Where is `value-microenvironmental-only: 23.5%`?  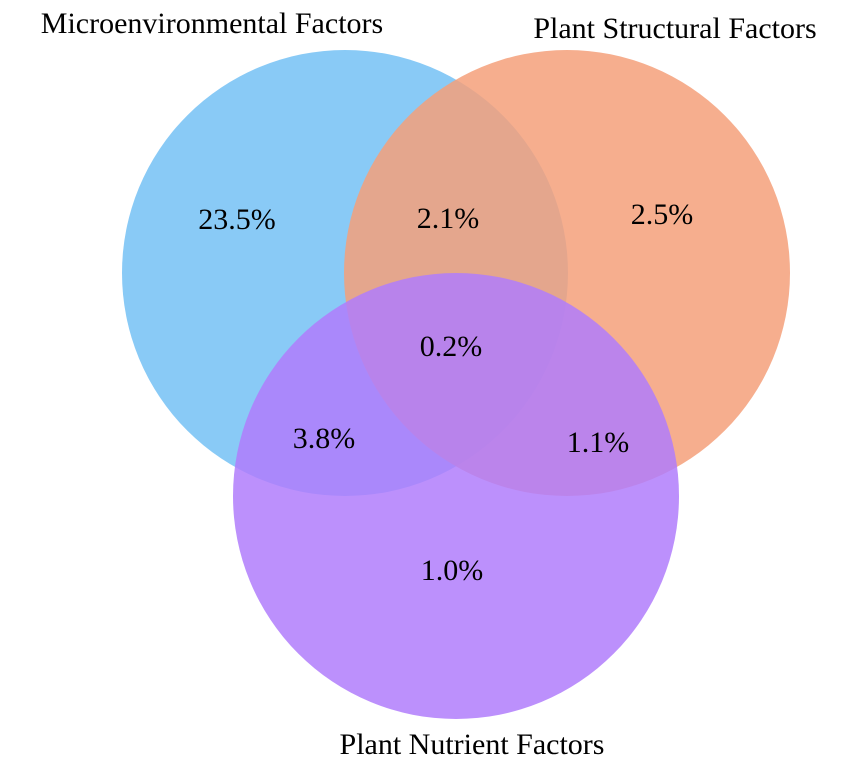 value-microenvironmental-only: 23.5% is located at coordinates (237, 219).